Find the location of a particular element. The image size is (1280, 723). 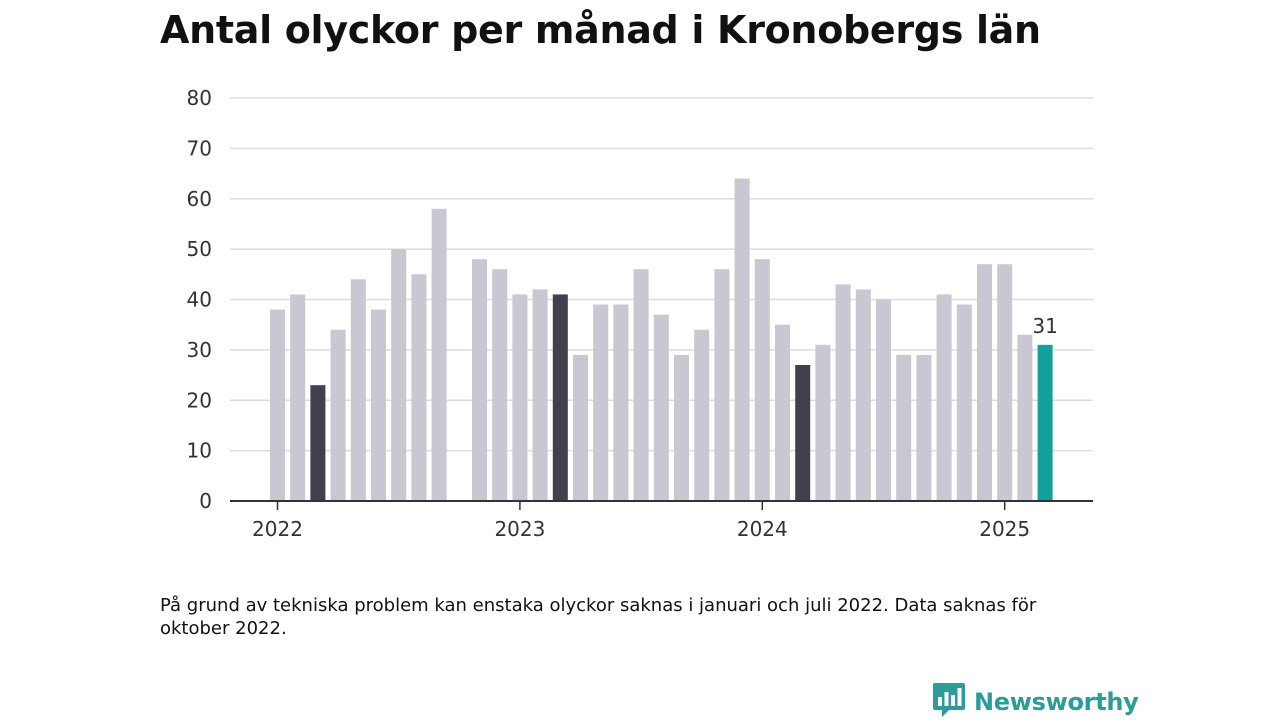

x-tick-label: 2023 is located at coordinates (519, 529).